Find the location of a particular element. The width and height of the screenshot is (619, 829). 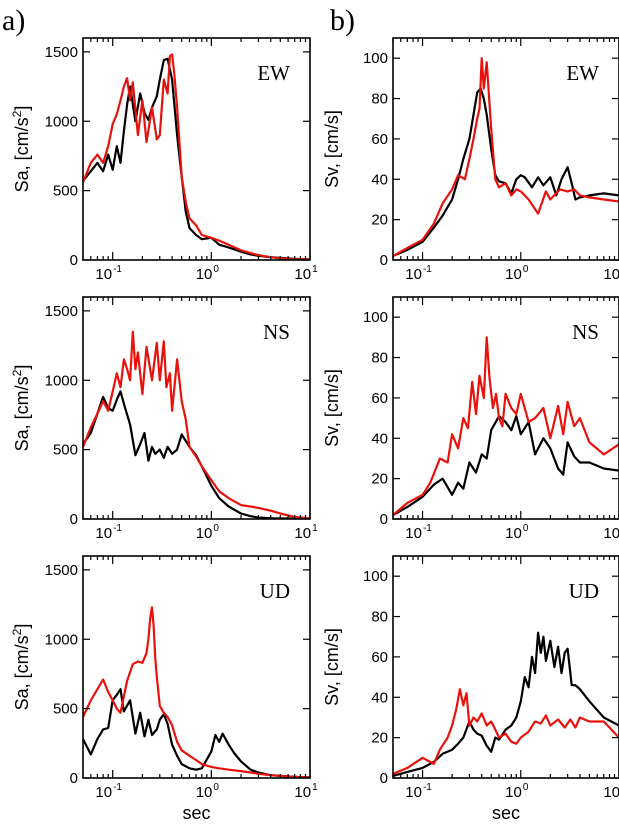

panel-b-ns: 0 20 40 60 80 100 10⁻¹ 10⁰ 10¹ Sv, [cm/s] NS is located at coordinates (470, 419).